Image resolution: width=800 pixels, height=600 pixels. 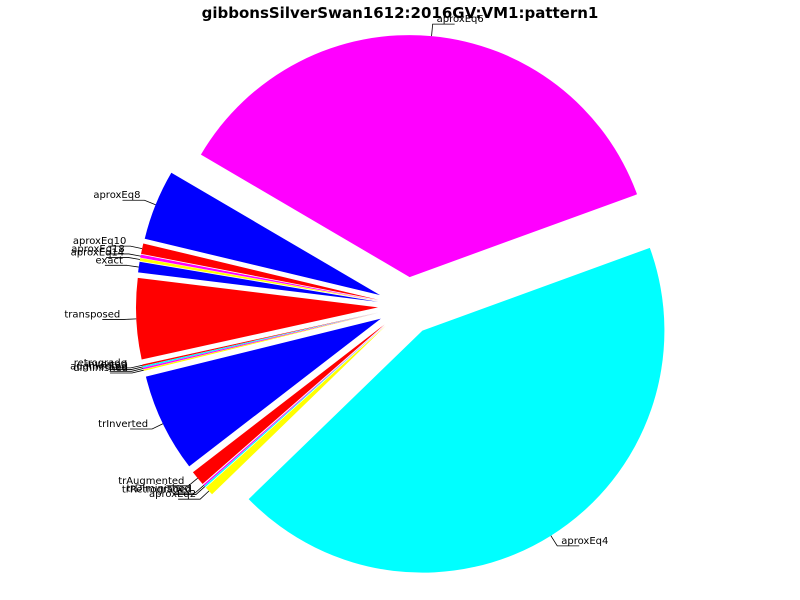 I want to click on slice-trinverted, so click(x=263, y=392).